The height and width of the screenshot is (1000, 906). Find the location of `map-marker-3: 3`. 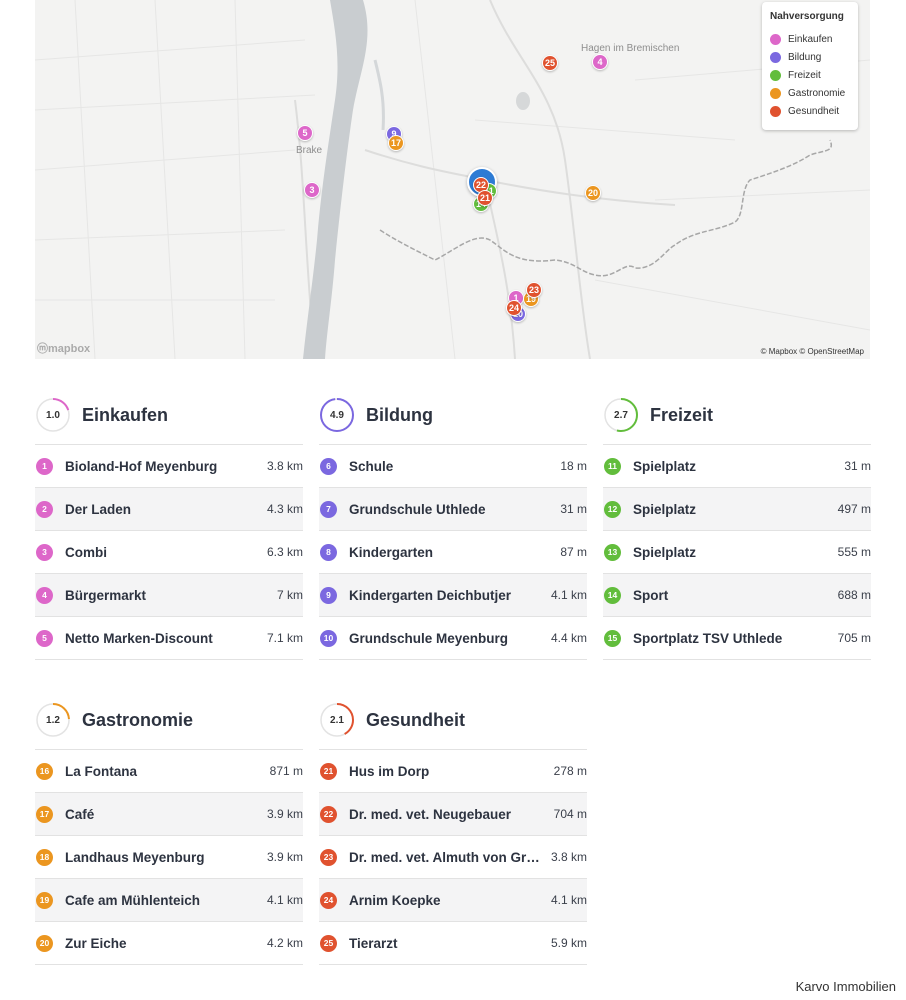

map-marker-3: 3 is located at coordinates (312, 190).